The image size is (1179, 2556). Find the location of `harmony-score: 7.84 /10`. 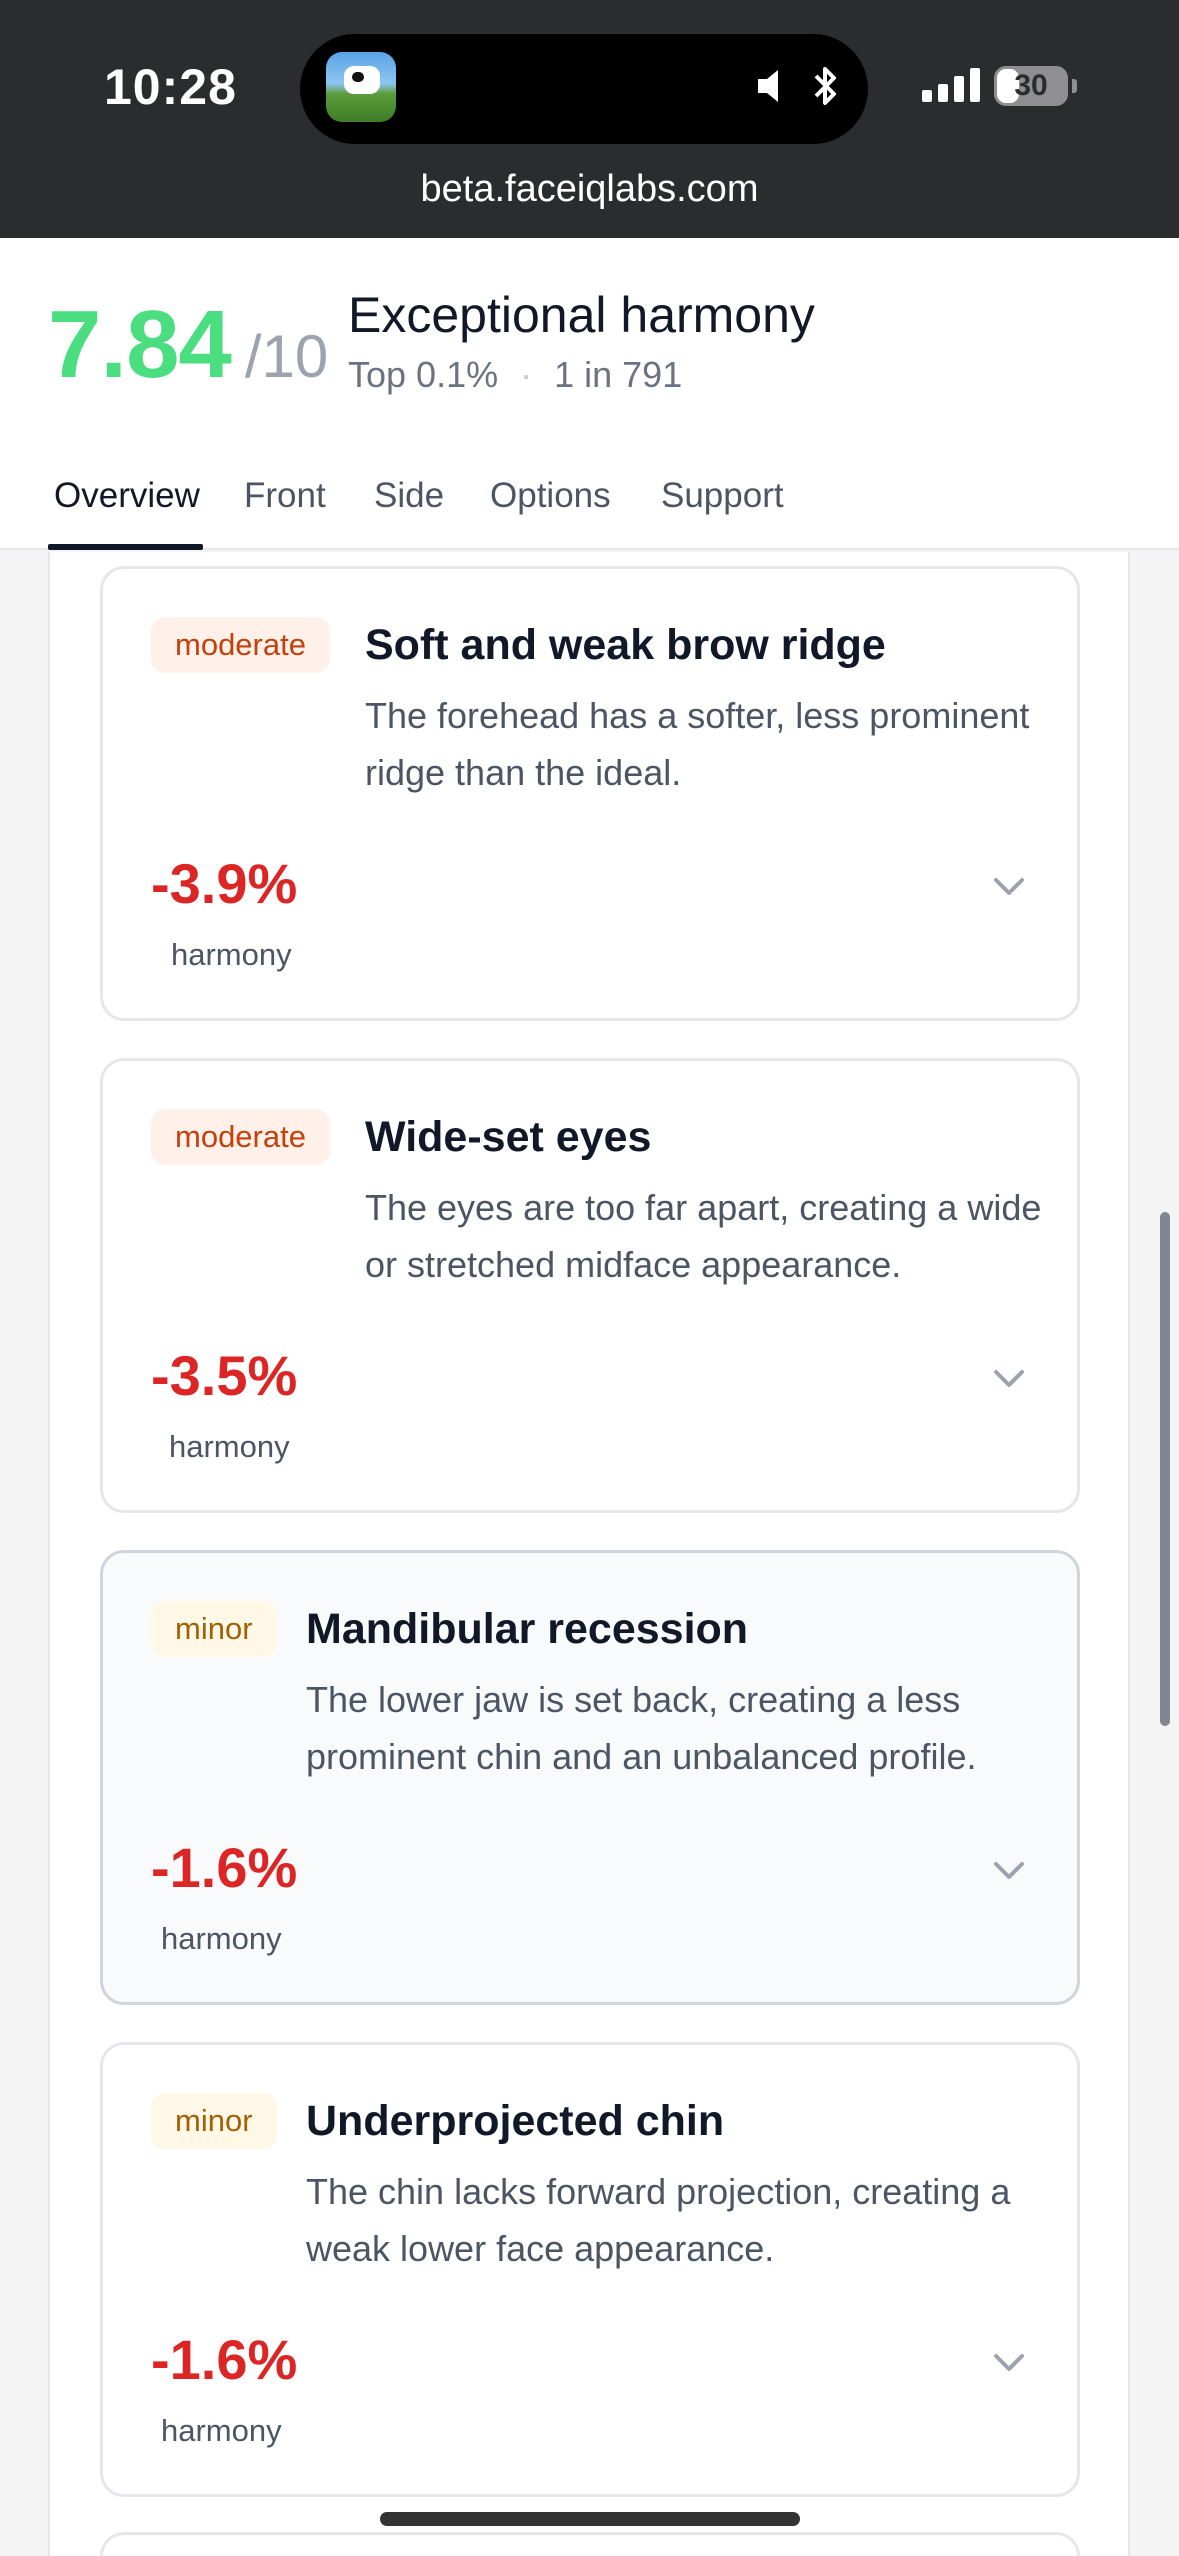

harmony-score: 7.84 /10 is located at coordinates (188, 345).